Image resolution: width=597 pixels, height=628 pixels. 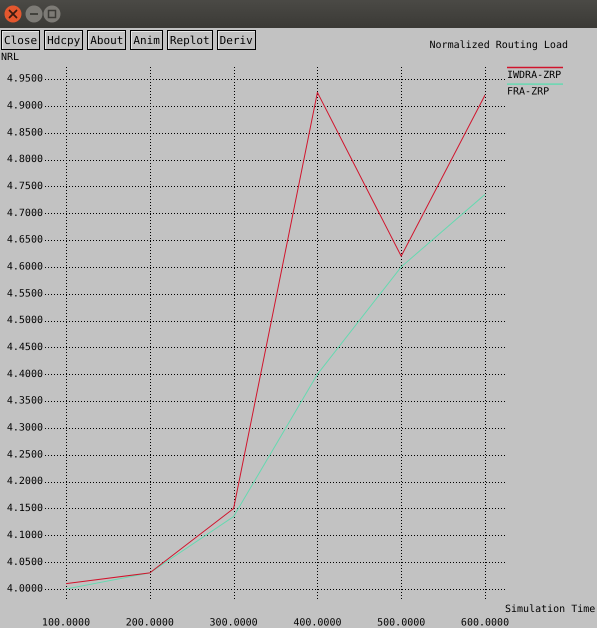 I want to click on x-tick-label: 400.0000, so click(x=317, y=623).